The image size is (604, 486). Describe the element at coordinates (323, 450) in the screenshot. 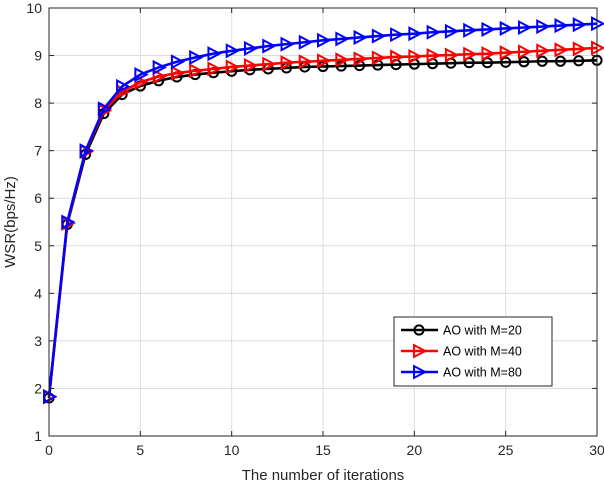

I see `x-tick-label: 15` at that location.